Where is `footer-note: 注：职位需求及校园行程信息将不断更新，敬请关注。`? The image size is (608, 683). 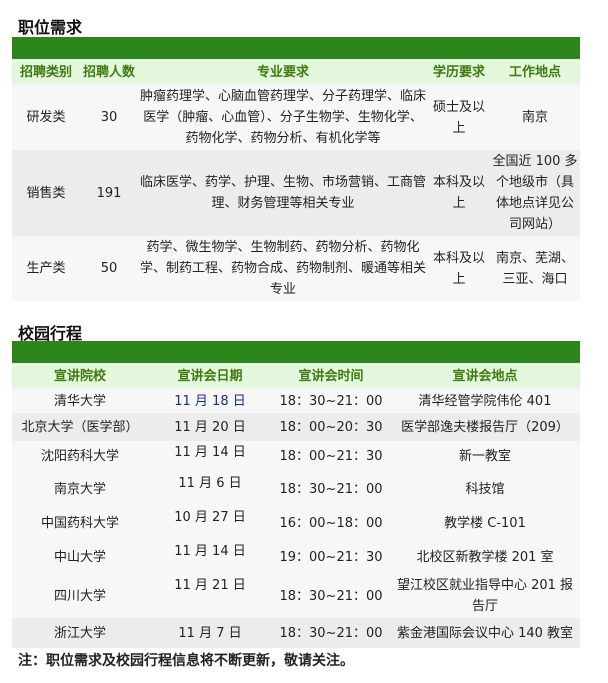 footer-note: 注：职位需求及校园行程信息将不断更新，敬请关注。 is located at coordinates (186, 661).